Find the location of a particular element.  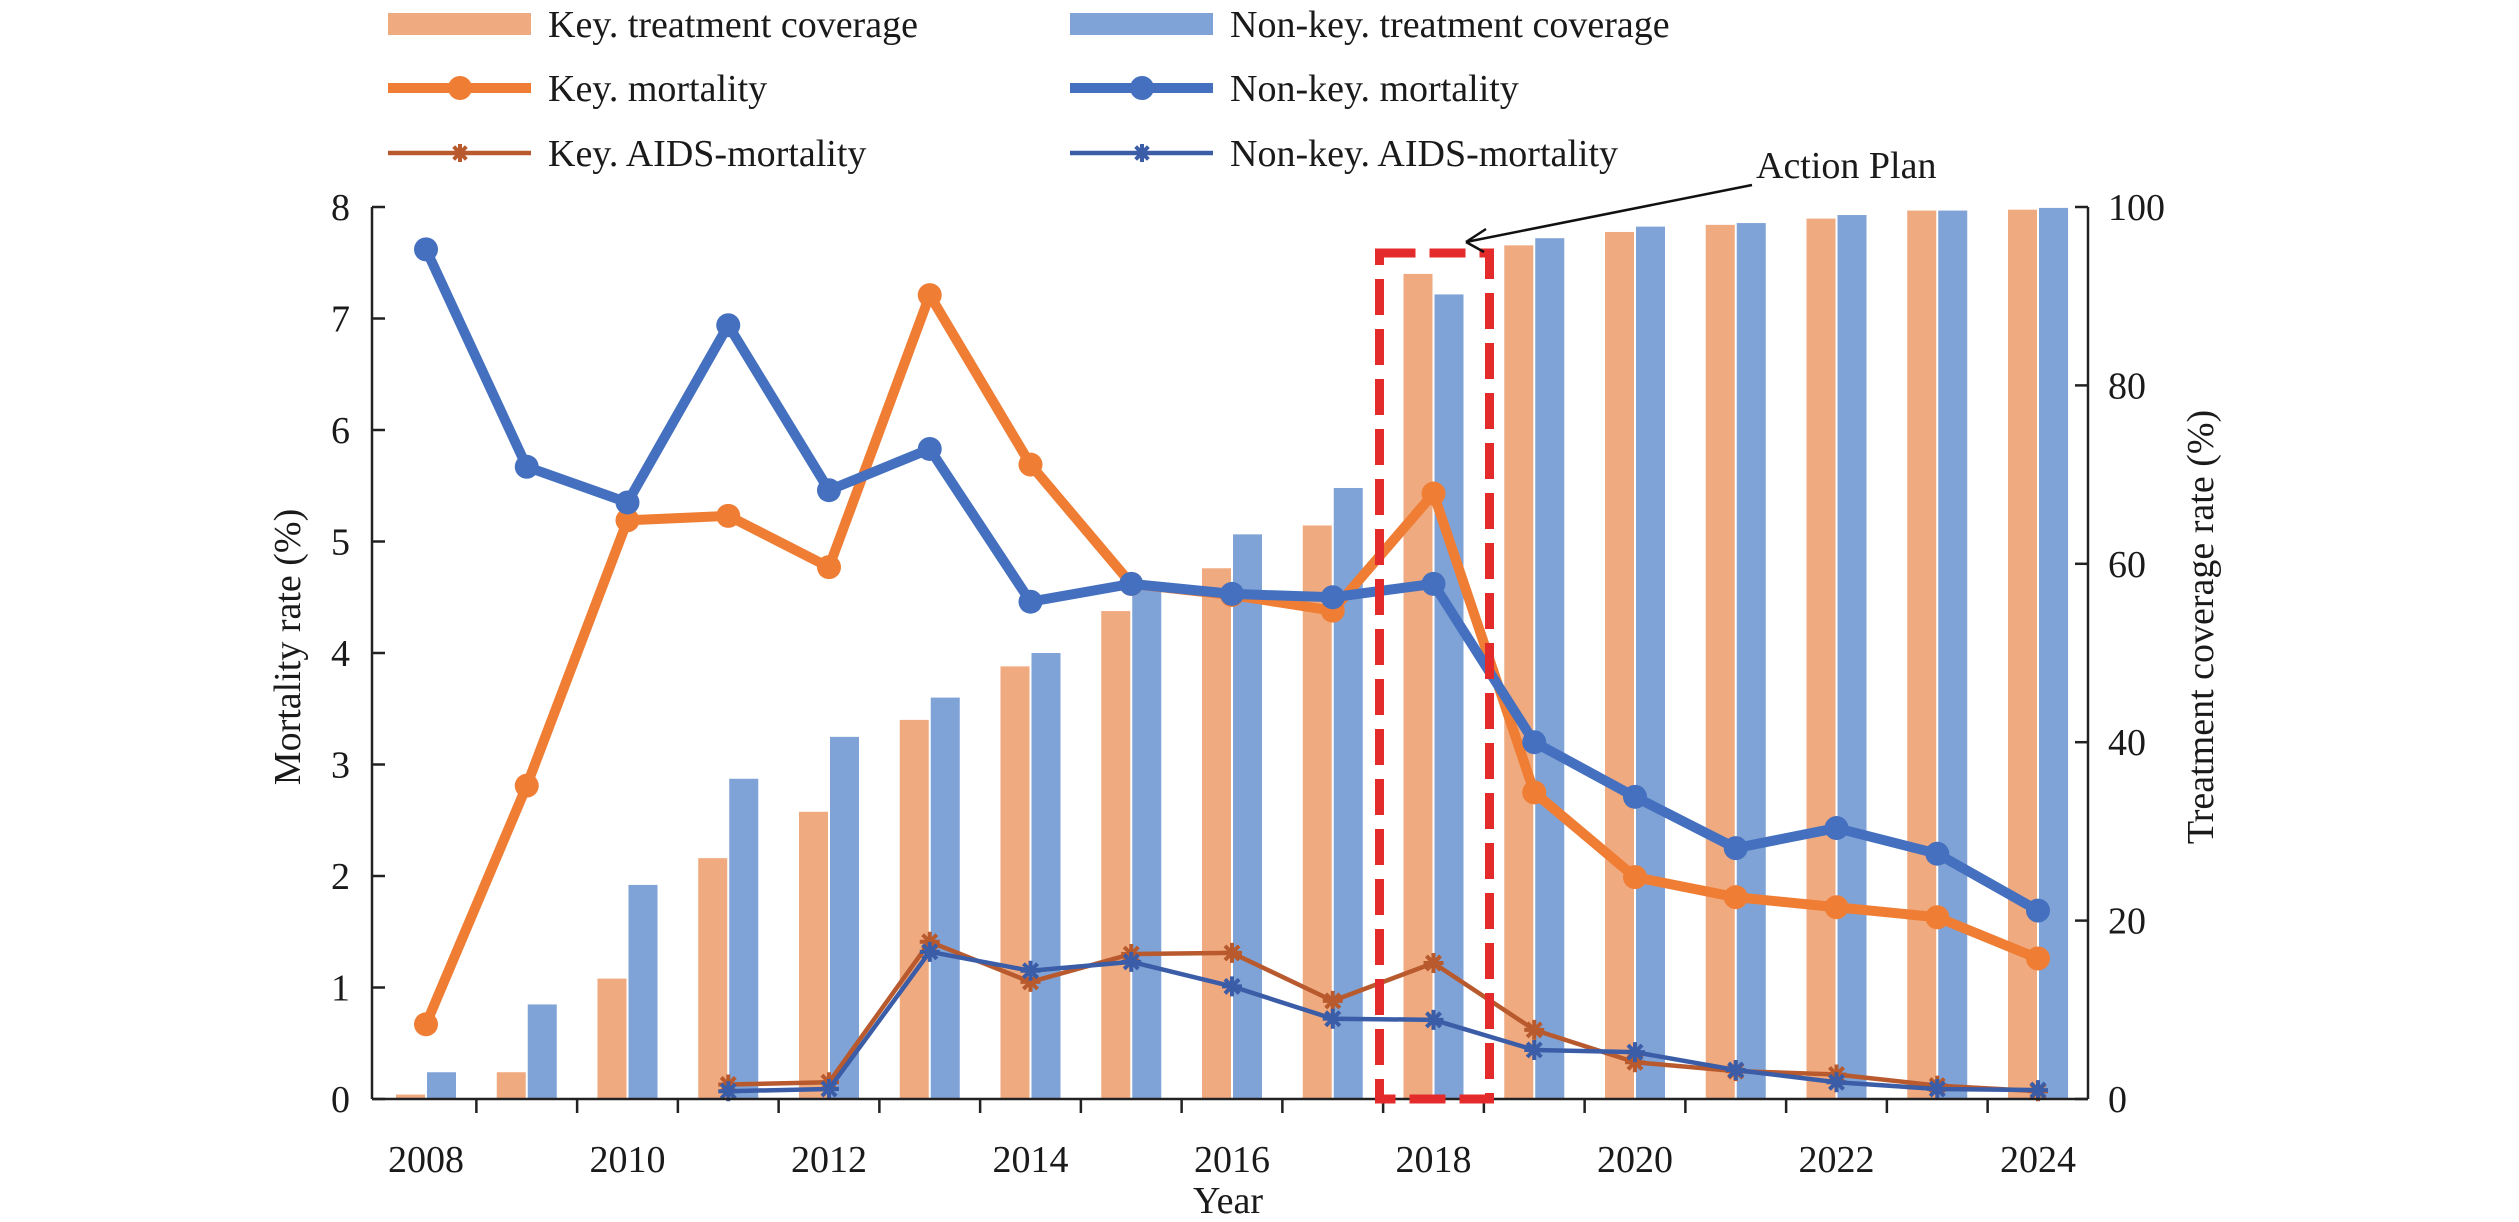

point-non-key-aids-mortality-2018 is located at coordinates (1433, 1019).